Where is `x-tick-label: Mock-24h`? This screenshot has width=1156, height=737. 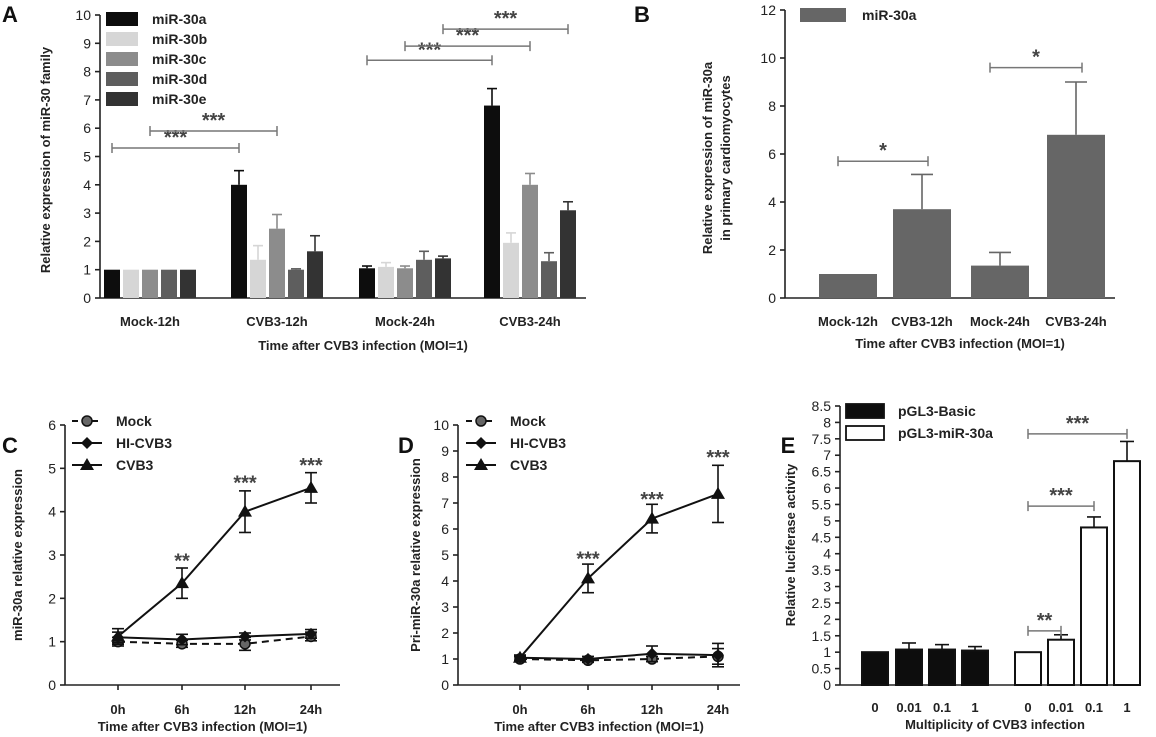
x-tick-label: Mock-24h is located at coordinates (405, 321).